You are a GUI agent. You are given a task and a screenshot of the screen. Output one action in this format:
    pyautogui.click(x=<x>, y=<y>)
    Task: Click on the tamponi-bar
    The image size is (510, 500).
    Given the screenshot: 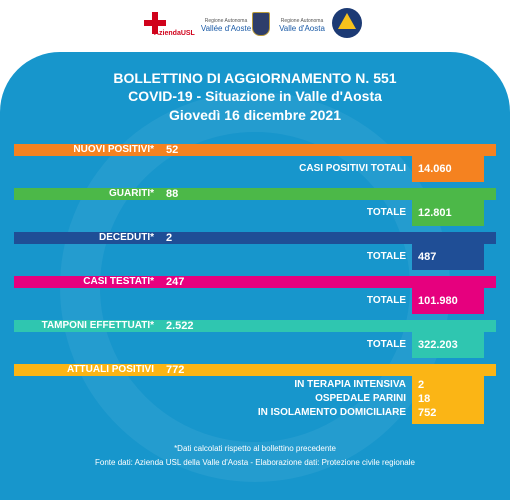 What is the action you would take?
    pyautogui.click(x=255, y=326)
    